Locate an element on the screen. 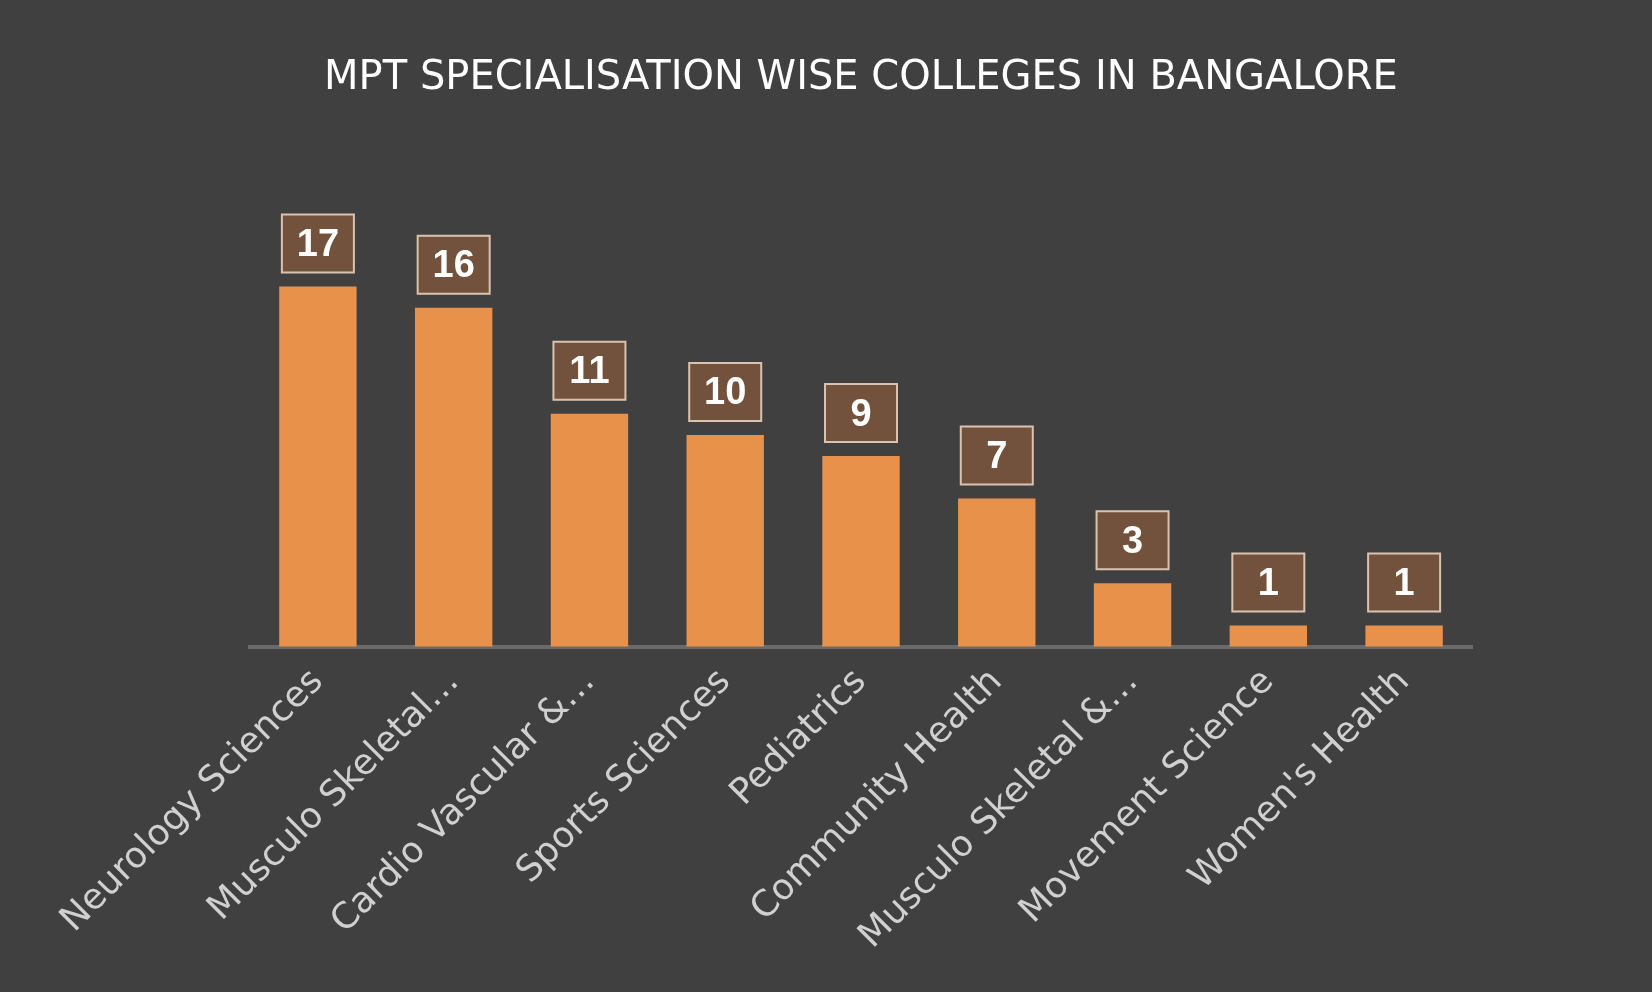  data-label: 9 is located at coordinates (861, 412).